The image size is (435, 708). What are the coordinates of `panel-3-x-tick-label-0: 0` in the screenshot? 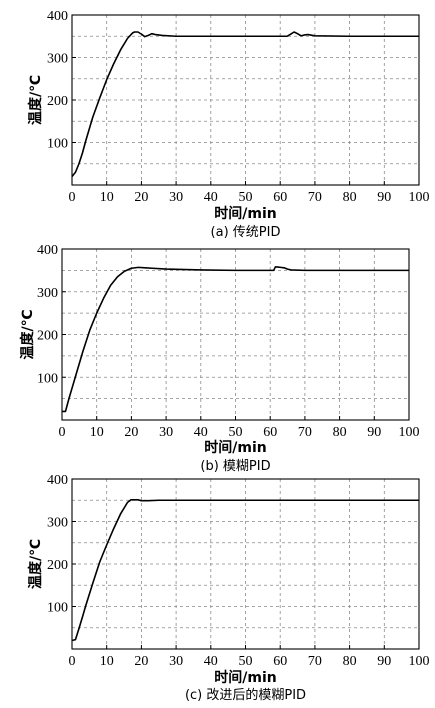 It's located at (72, 661).